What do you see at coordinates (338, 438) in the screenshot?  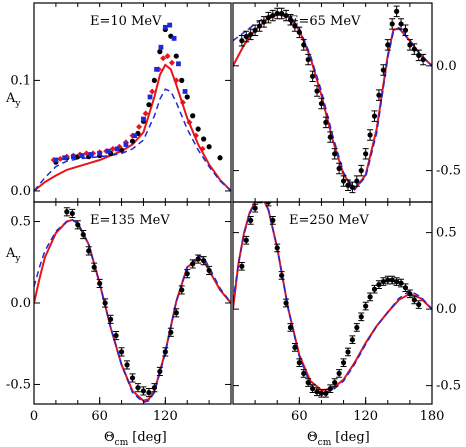 I see `xlabel-right: Θcm [deg]` at bounding box center [338, 438].